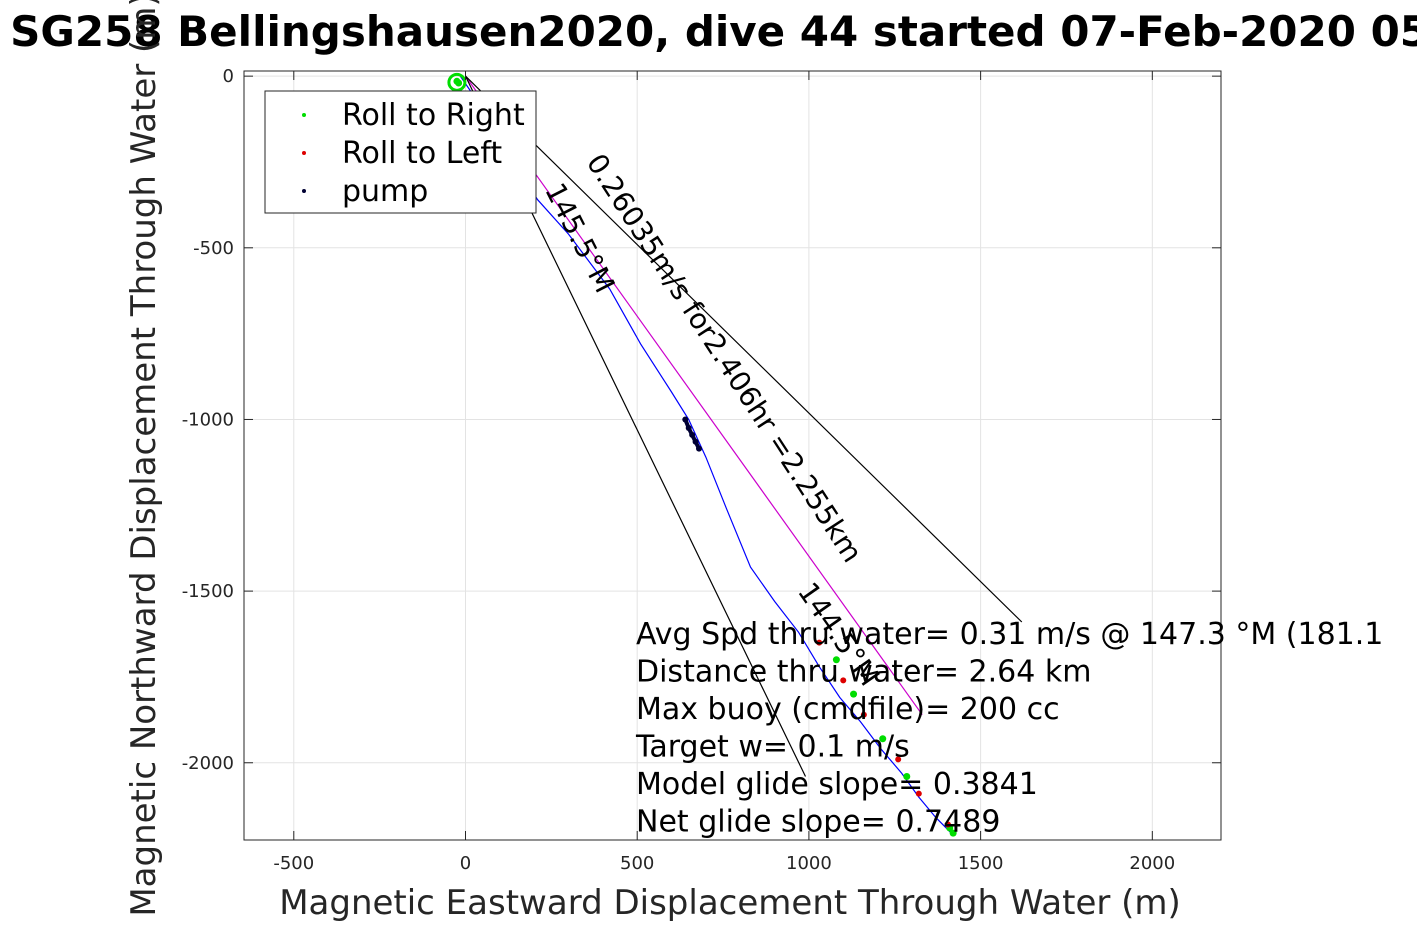  Describe the element at coordinates (809, 863) in the screenshot. I see `x-tick-label: 1000` at that location.